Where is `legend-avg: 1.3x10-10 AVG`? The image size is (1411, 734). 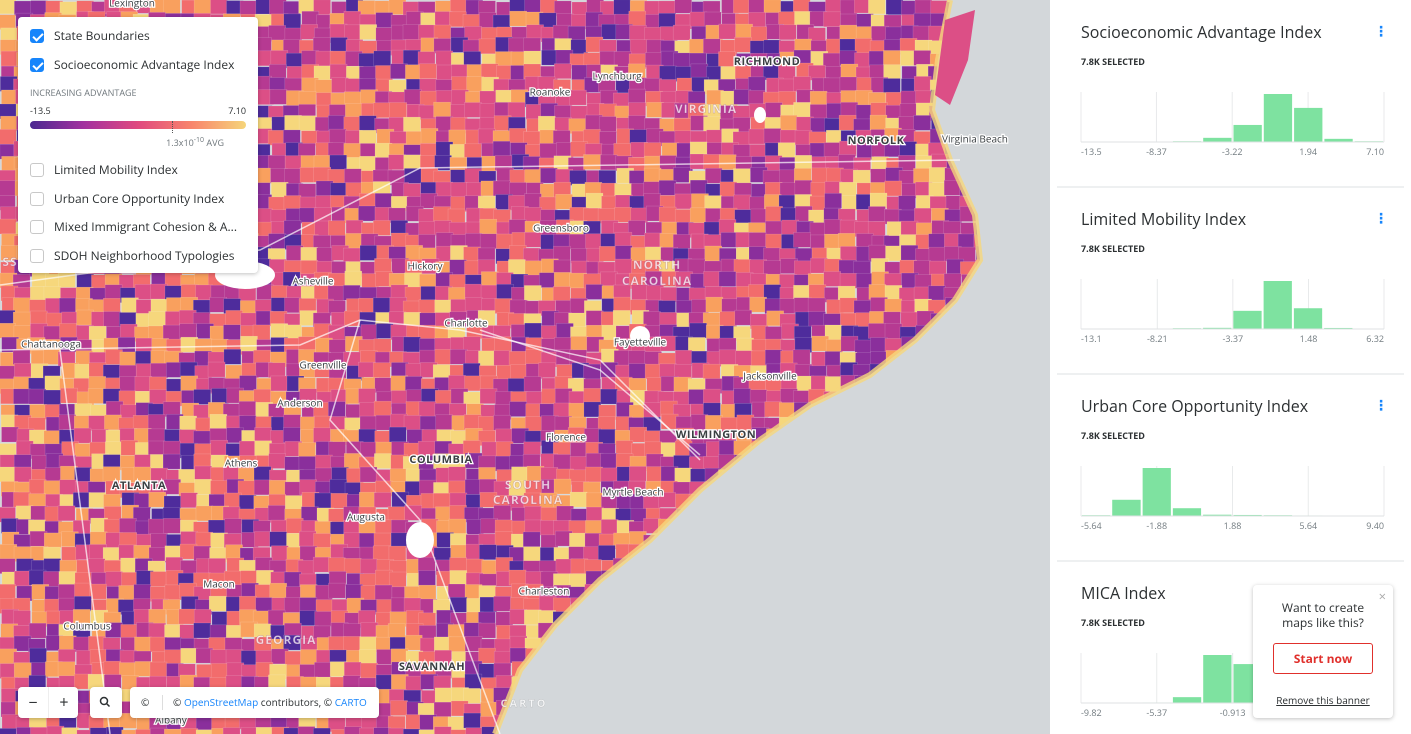 legend-avg: 1.3x10-10 AVG is located at coordinates (195, 142).